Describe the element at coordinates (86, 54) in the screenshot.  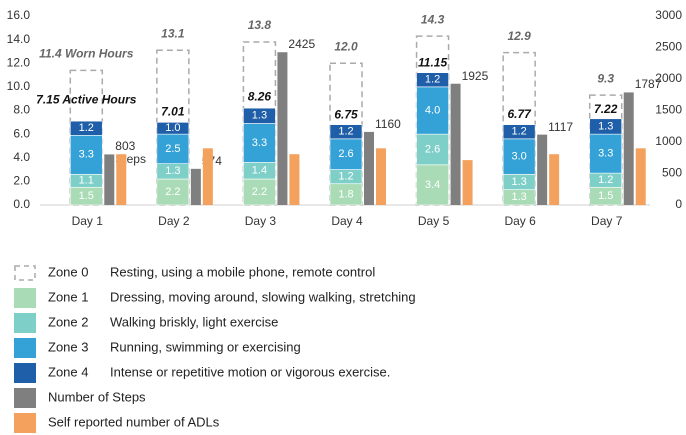
I see `worn-label: 11.4 Worn Hours` at that location.